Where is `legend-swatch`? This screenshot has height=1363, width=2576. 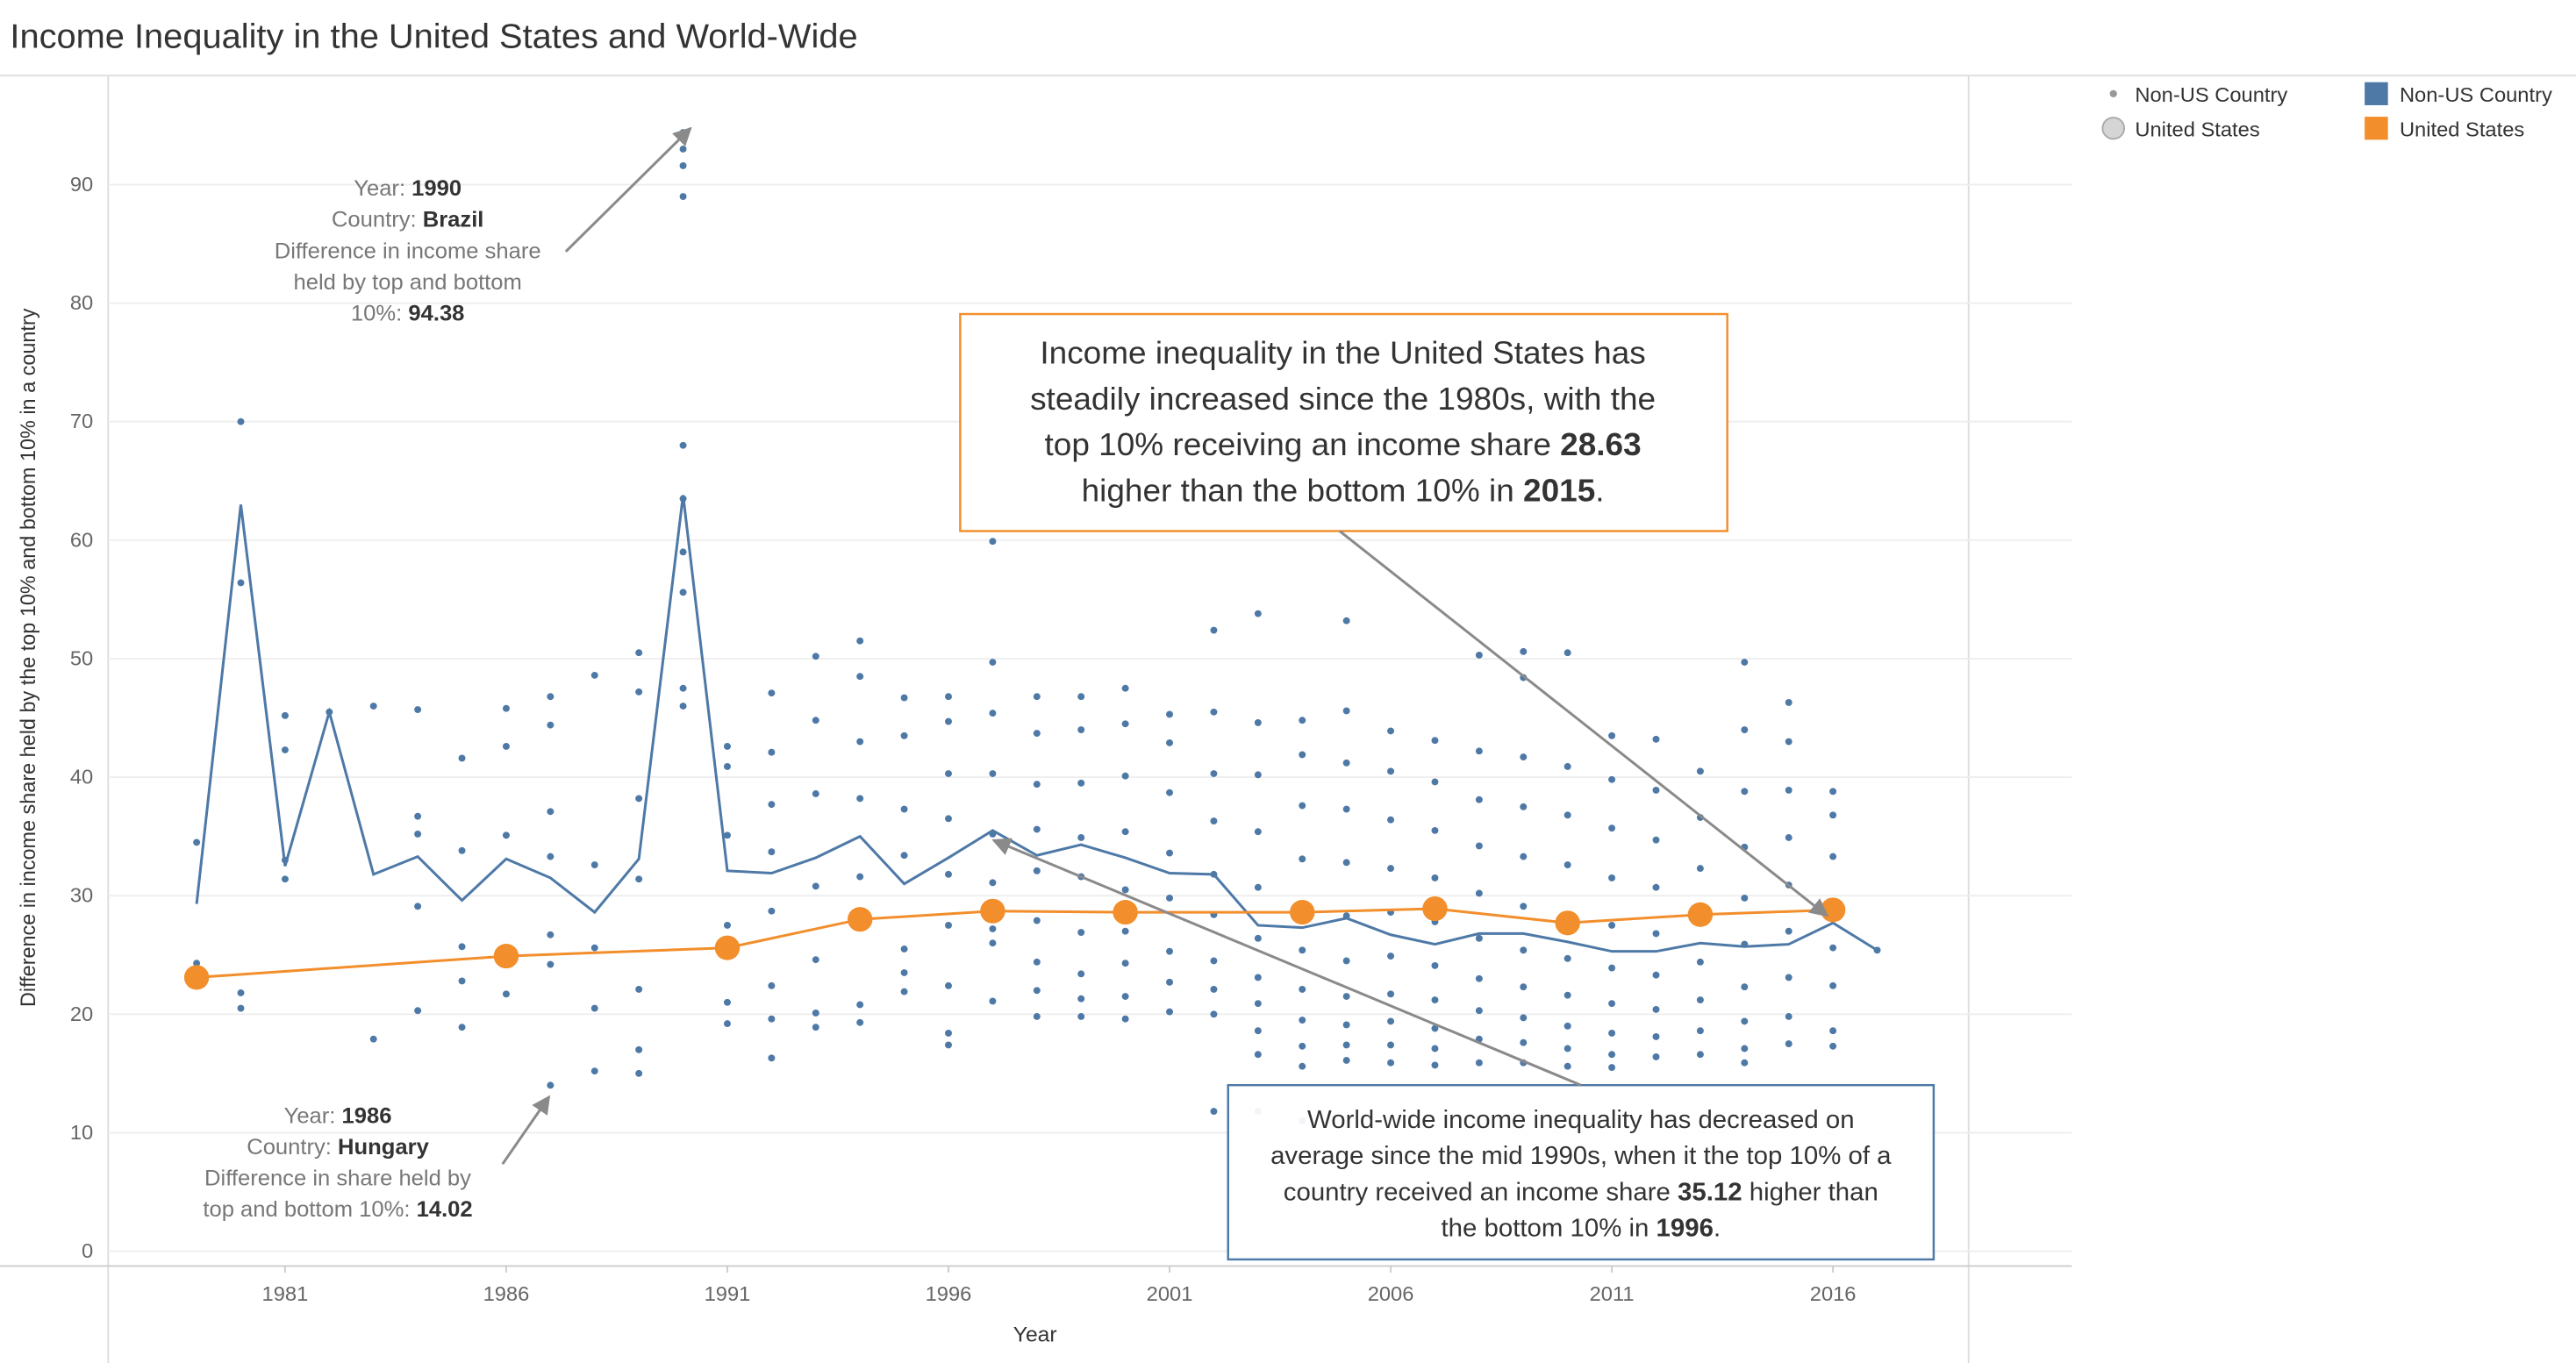 legend-swatch is located at coordinates (2376, 128).